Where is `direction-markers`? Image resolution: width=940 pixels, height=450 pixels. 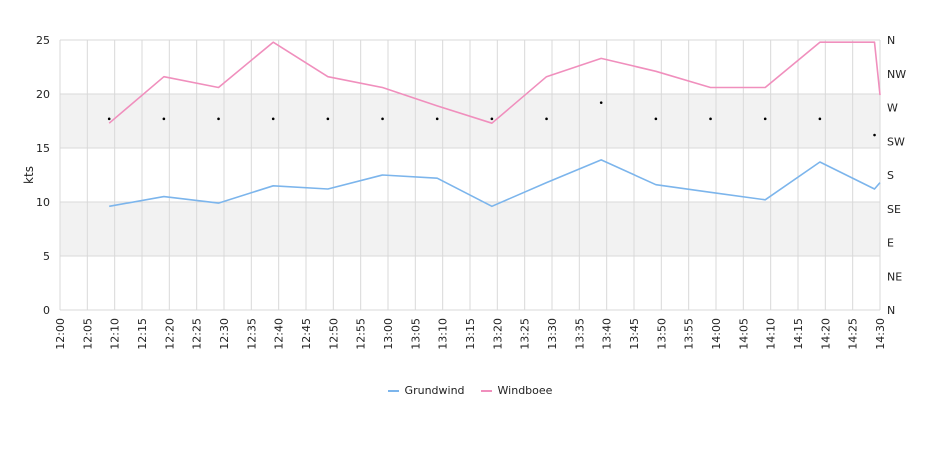
direction-markers is located at coordinates (491, 119).